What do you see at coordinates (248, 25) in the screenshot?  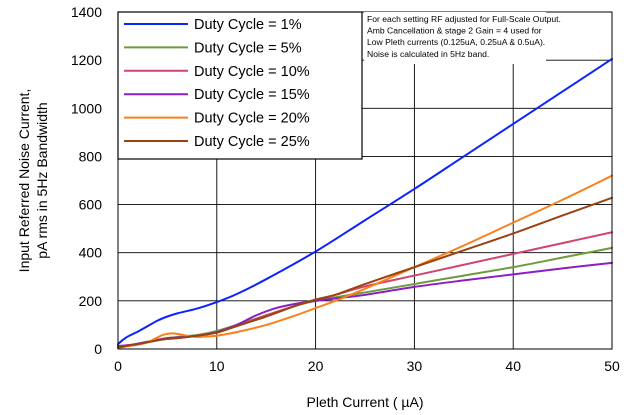 I see `legend-label: Duty Cycle = 1%` at bounding box center [248, 25].